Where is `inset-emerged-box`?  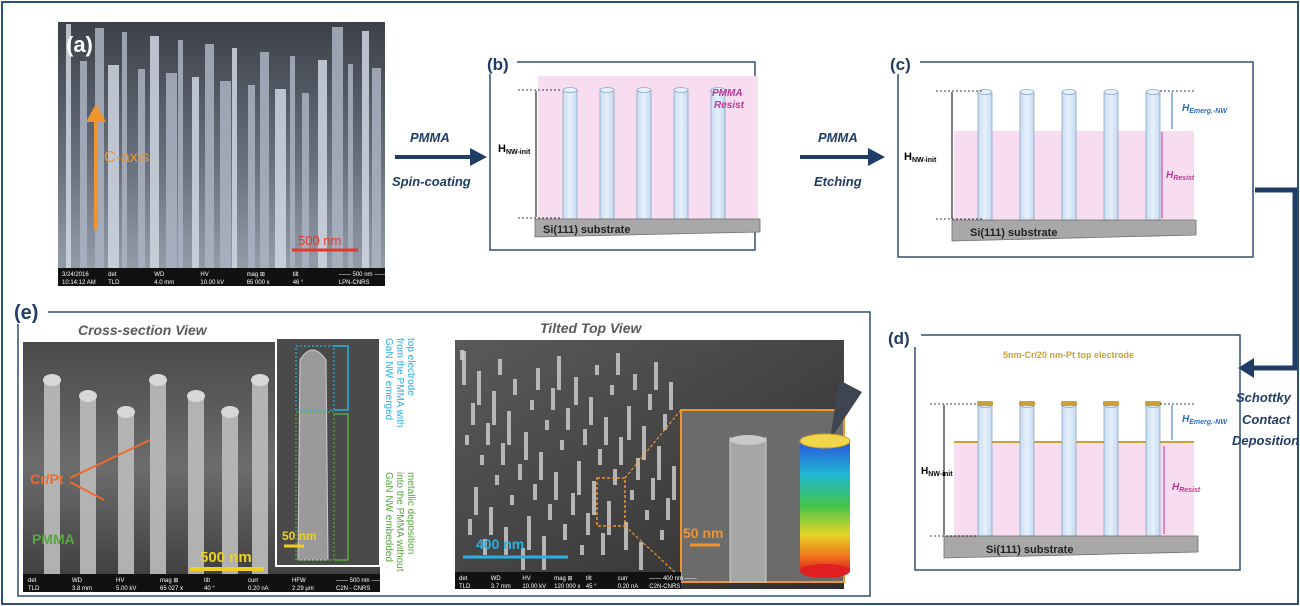 inset-emerged-box is located at coordinates (315, 378).